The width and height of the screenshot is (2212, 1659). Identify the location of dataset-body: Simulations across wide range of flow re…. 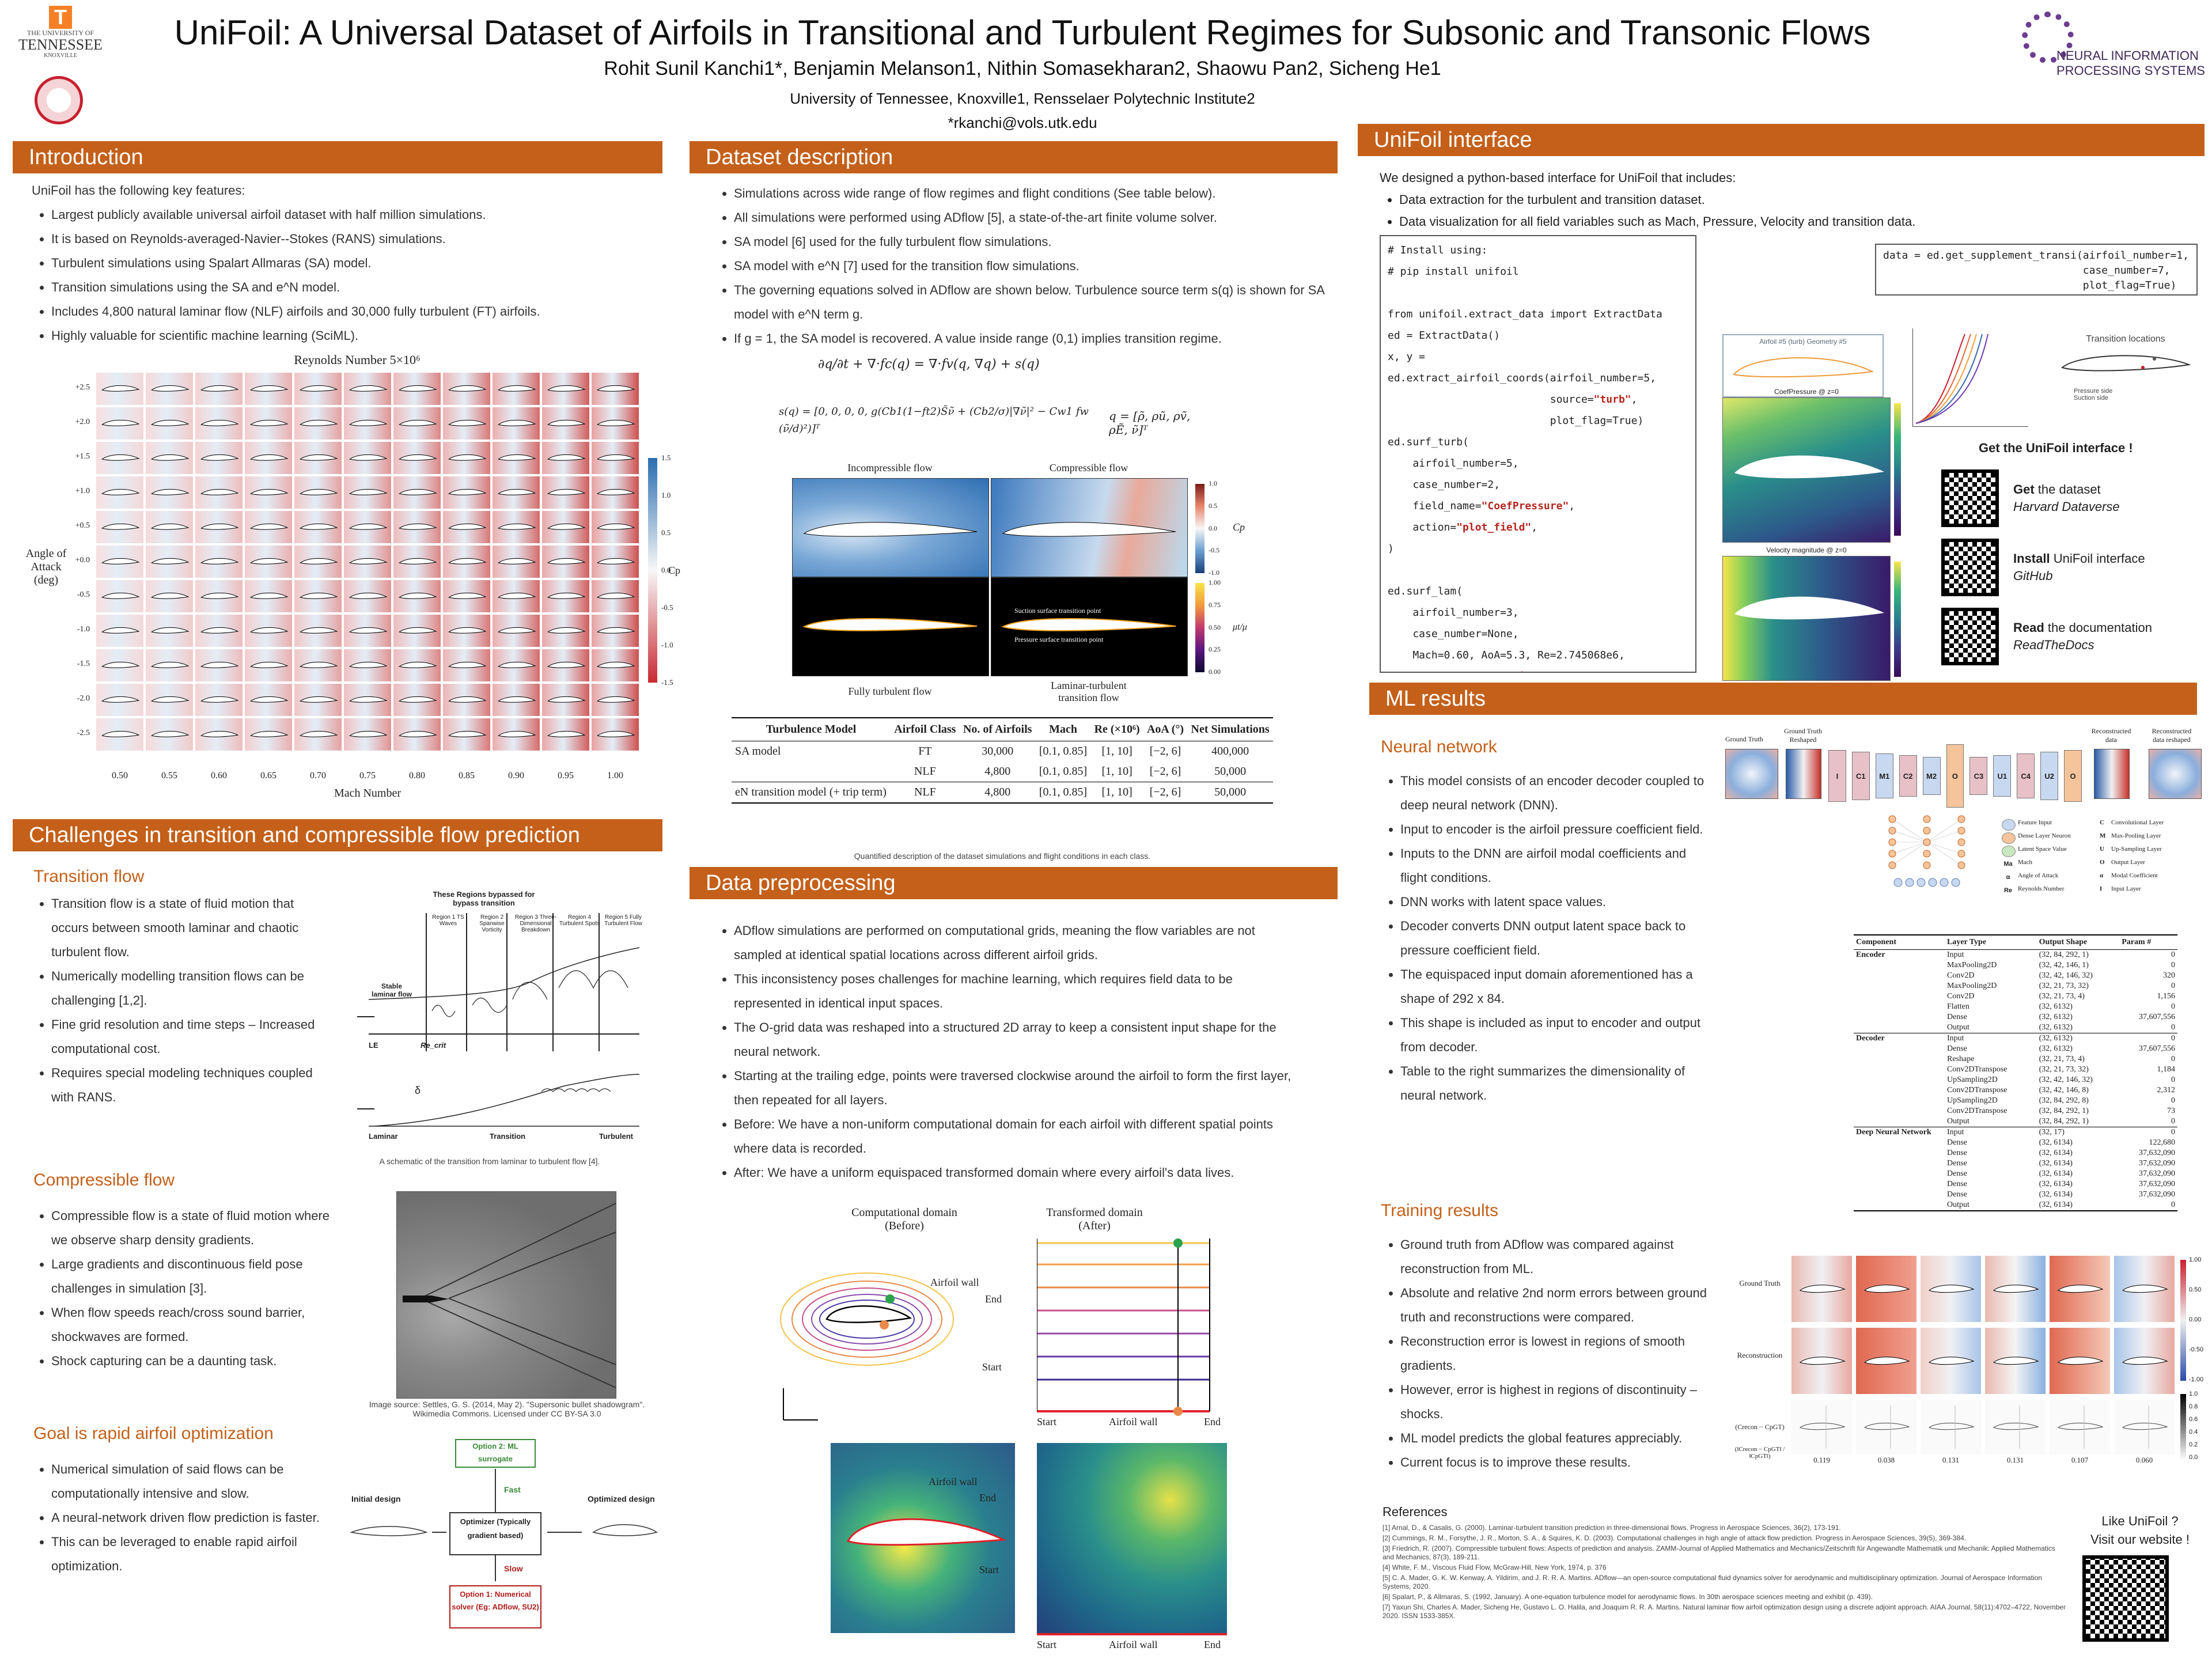
(1025, 266).